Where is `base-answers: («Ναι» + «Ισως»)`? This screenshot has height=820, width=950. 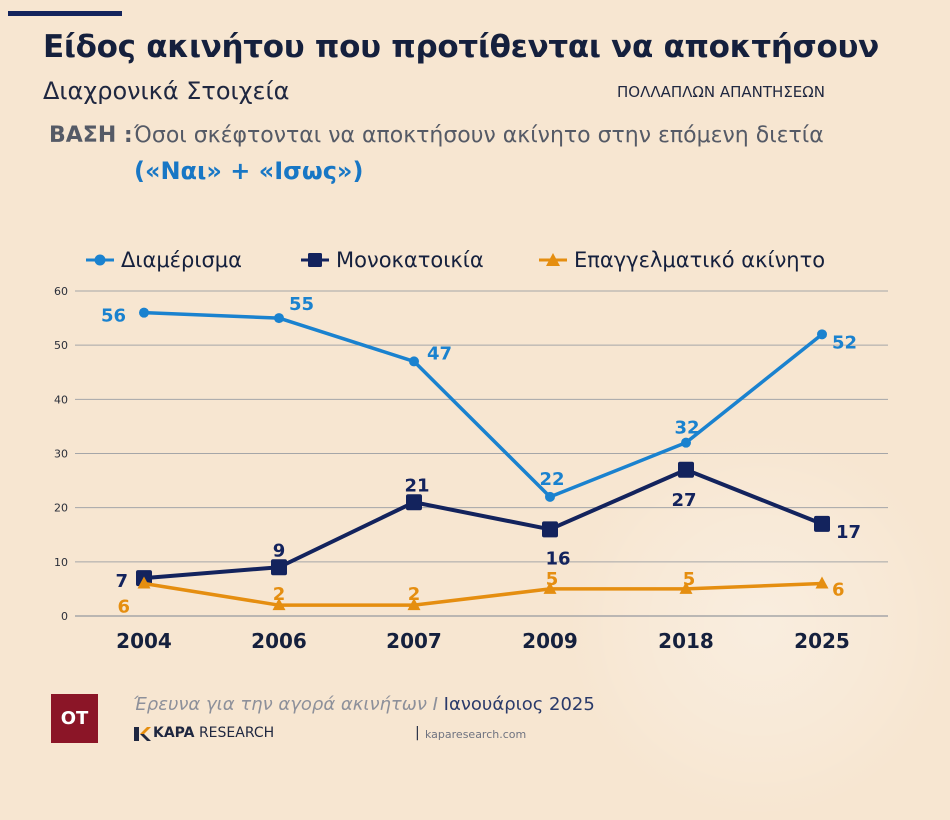
base-answers: («Ναι» + «Ισως») is located at coordinates (249, 171).